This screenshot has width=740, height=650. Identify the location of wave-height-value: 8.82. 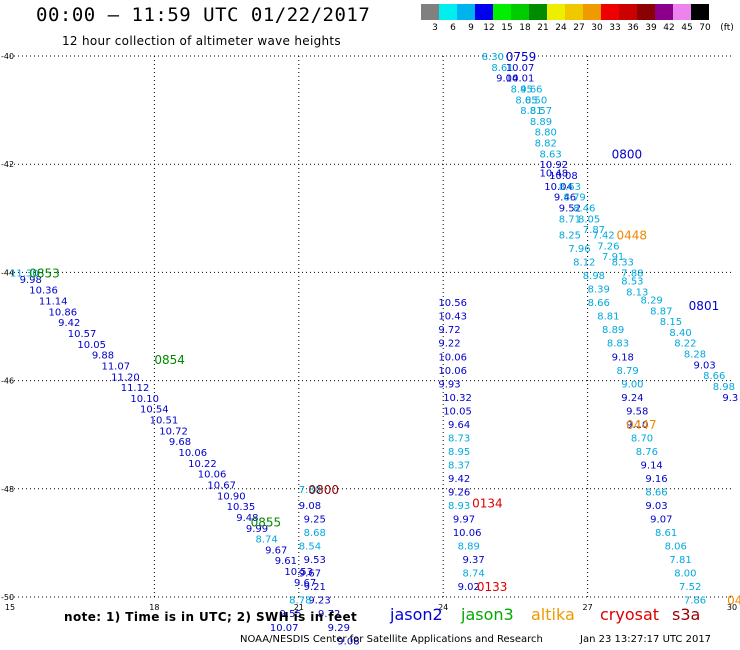
(546, 144).